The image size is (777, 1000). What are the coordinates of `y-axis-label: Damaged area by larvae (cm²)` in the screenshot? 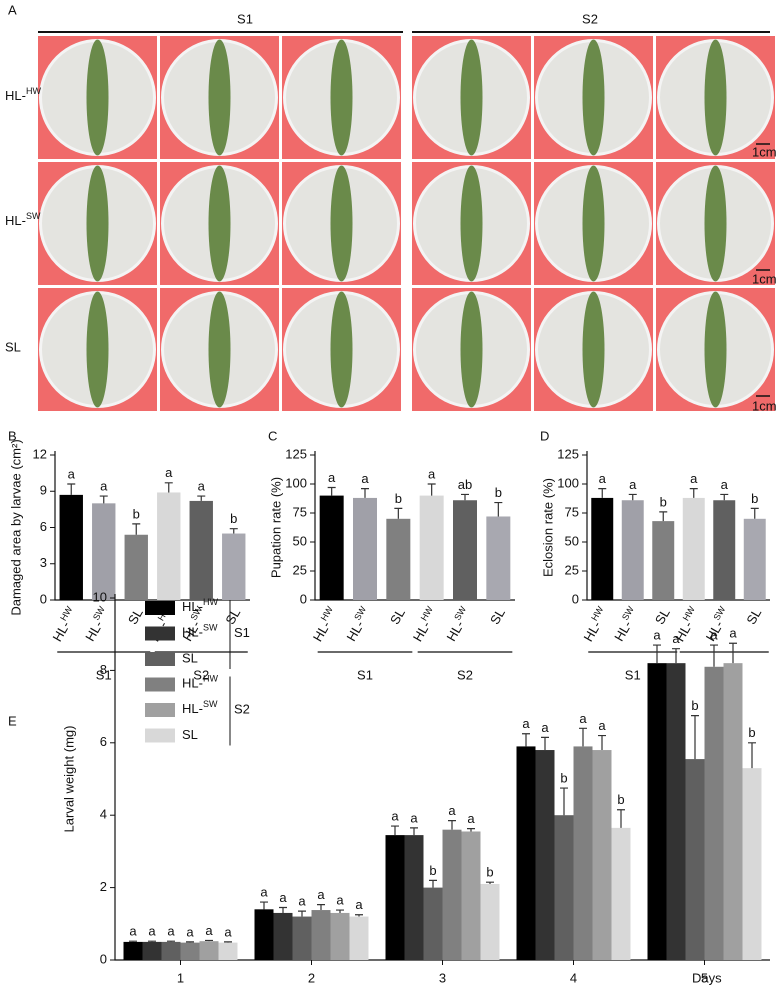 It's located at (15, 527).